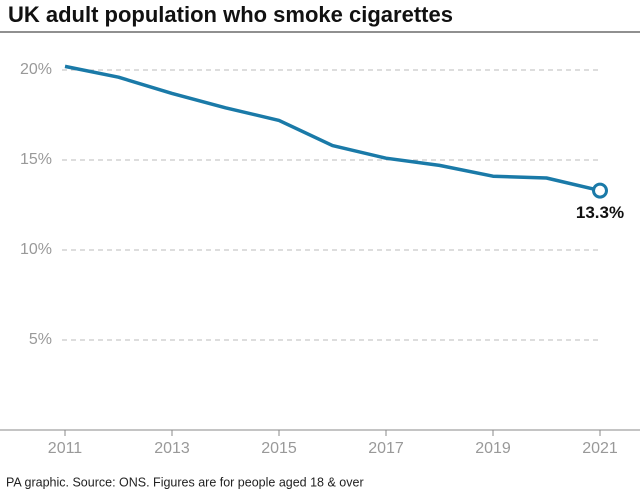 This screenshot has height=496, width=640. Describe the element at coordinates (600, 448) in the screenshot. I see `x-tick-label: 2021` at that location.